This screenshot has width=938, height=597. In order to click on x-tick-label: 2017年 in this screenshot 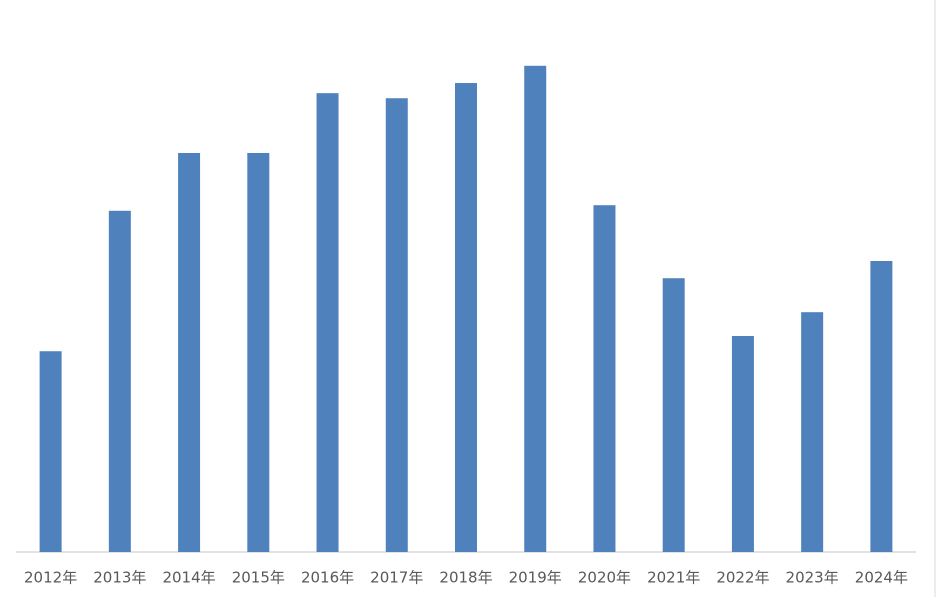, I will do `click(396, 578)`.